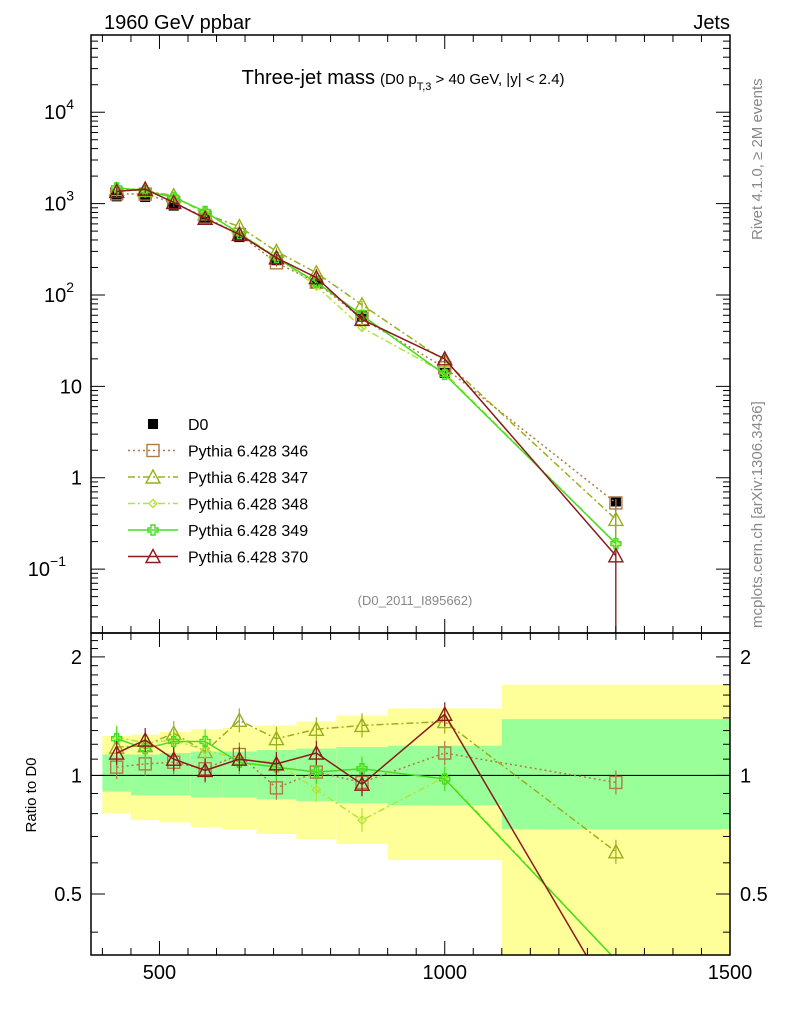  What do you see at coordinates (76, 776) in the screenshot?
I see `ratio-y-tick-label-left: 1` at bounding box center [76, 776].